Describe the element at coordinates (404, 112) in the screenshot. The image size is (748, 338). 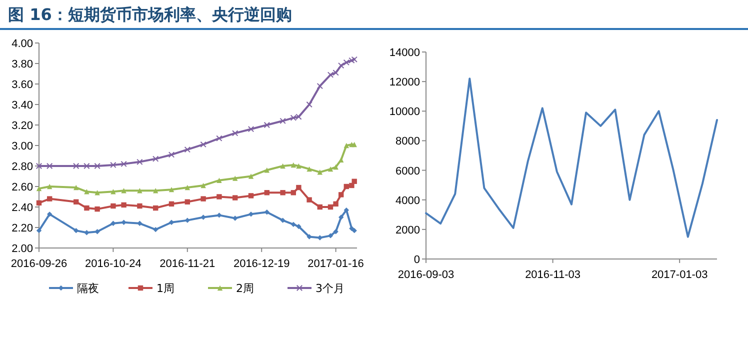
I see `y-tick-label: 10000` at that location.